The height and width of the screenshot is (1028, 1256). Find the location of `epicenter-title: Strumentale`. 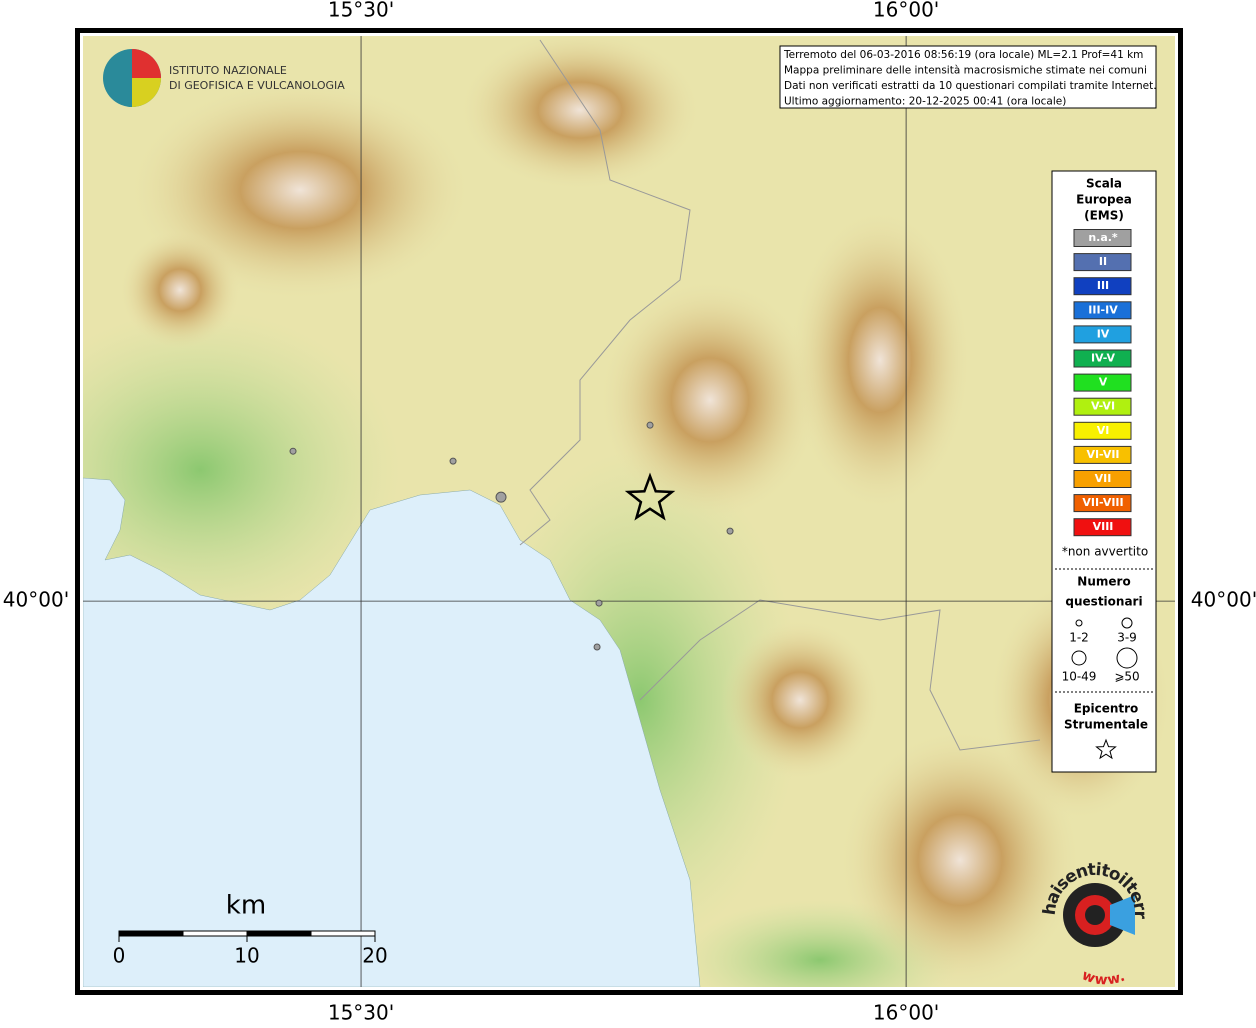

epicenter-title: Strumentale is located at coordinates (1106, 725).